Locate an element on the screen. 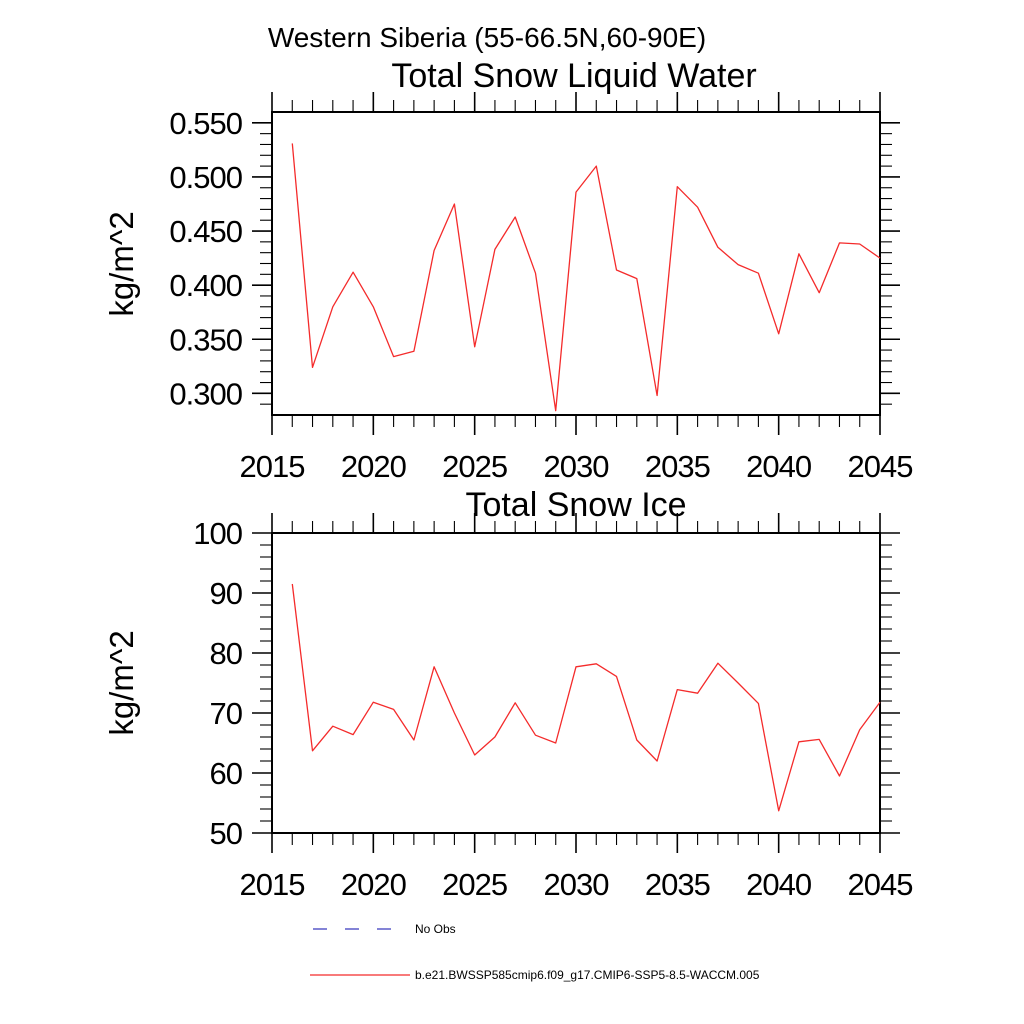 The image size is (1024, 1024). y-tick-label: 60 is located at coordinates (226, 773).